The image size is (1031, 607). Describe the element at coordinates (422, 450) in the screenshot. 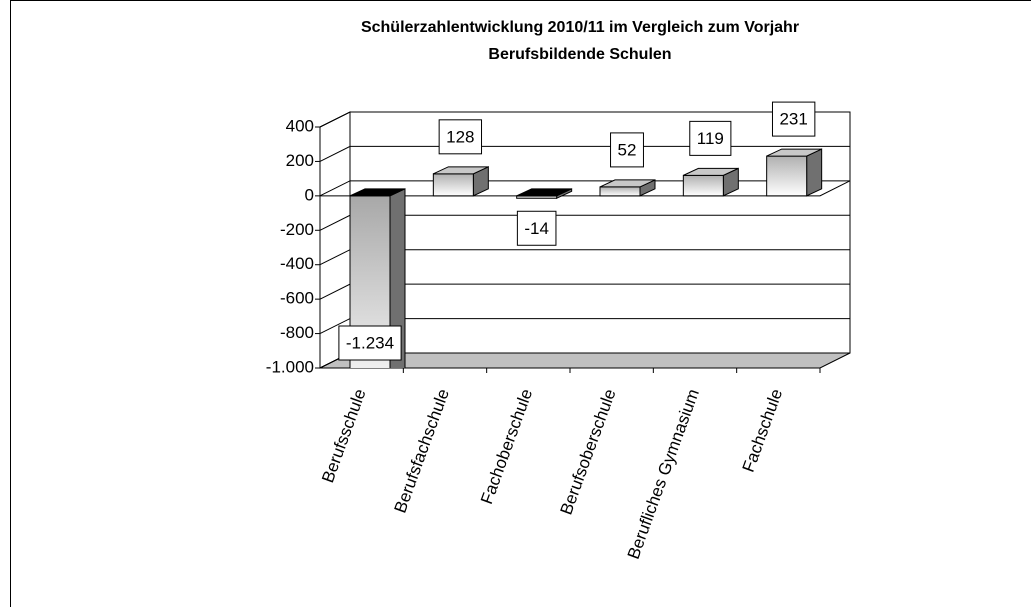

I see `x-tick-label: Berufsfachschule` at that location.